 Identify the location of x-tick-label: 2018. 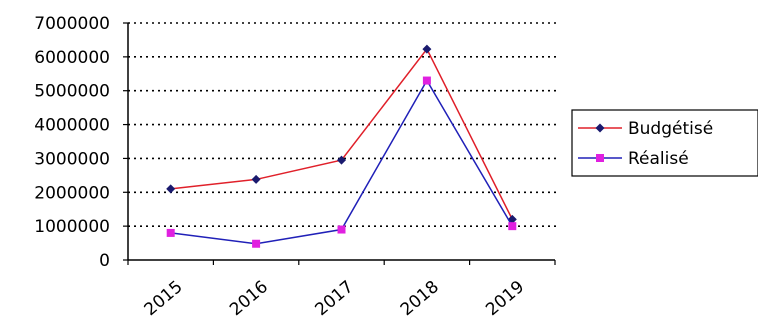
(420, 298).